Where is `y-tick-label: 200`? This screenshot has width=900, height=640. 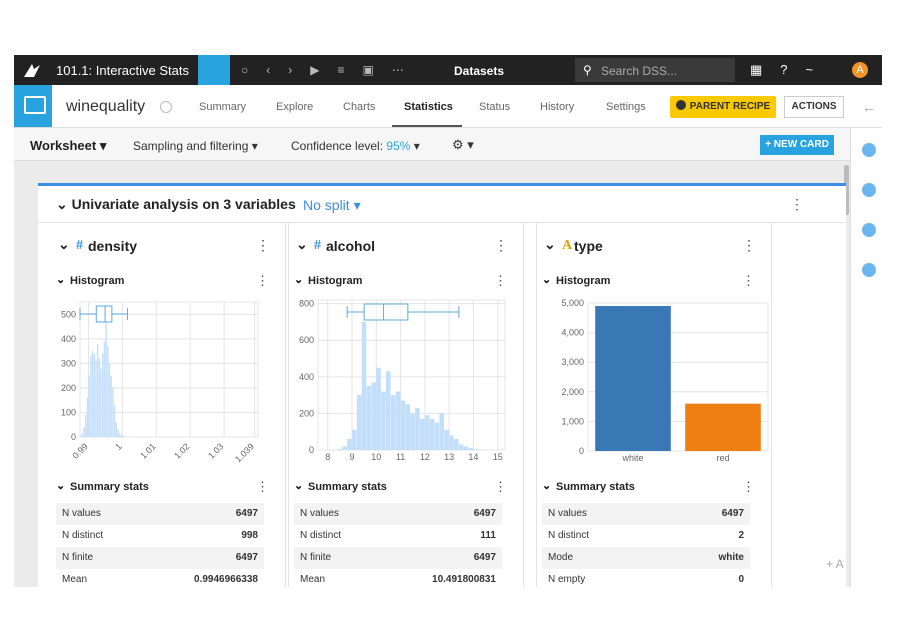
y-tick-label: 200 is located at coordinates (68, 388).